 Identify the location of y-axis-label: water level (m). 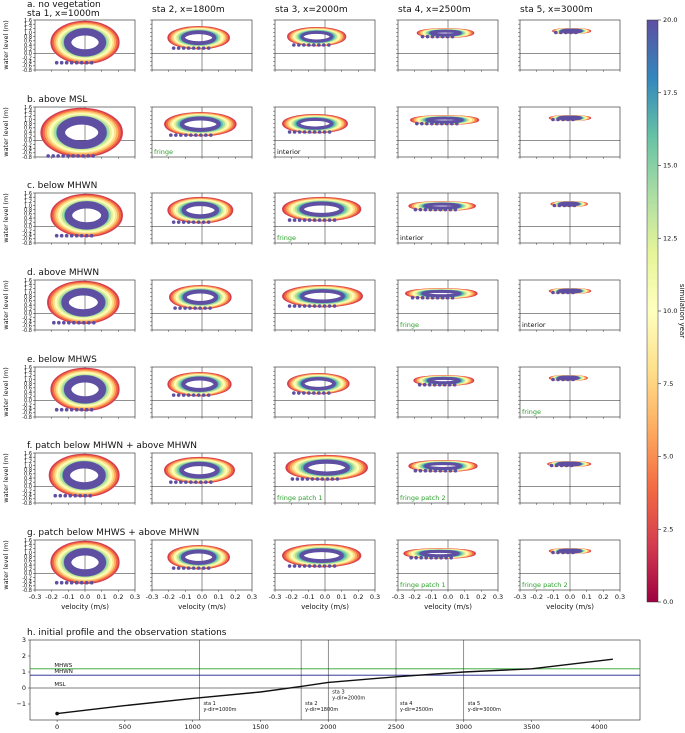
(6, 45).